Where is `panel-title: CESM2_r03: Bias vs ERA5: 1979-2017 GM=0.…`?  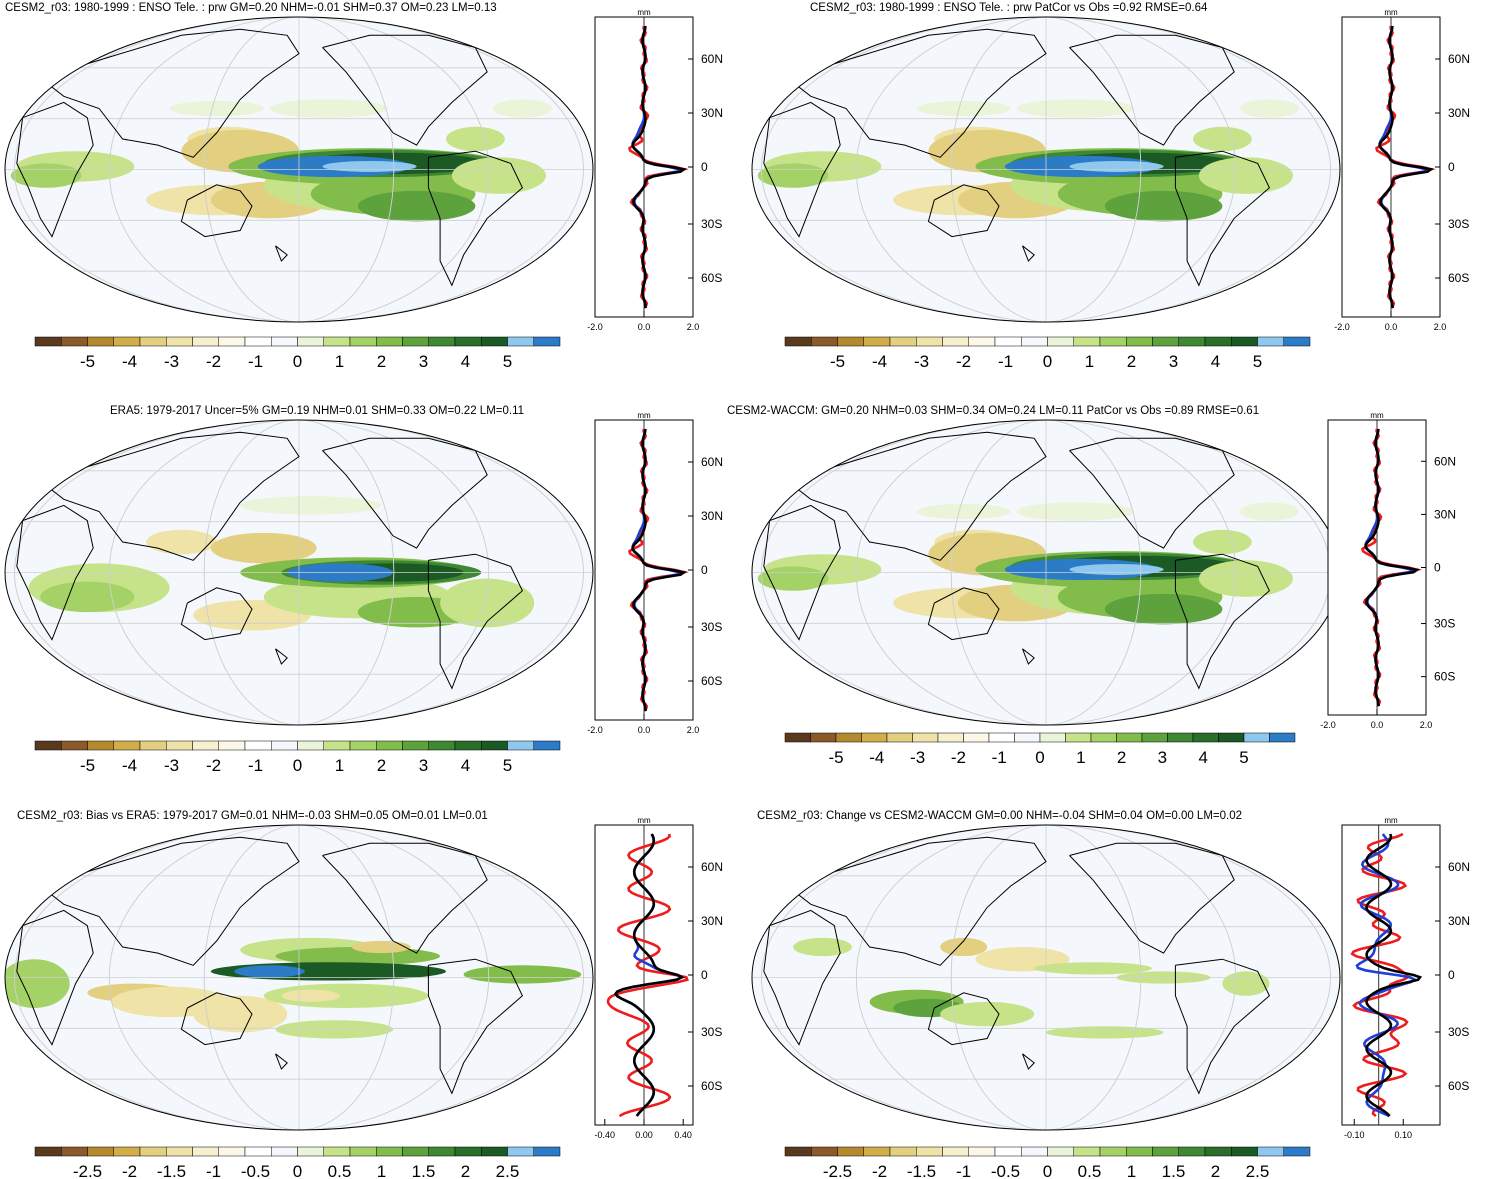
panel-title: CESM2_r03: Bias vs ERA5: 1979-2017 GM=0.… is located at coordinates (252, 816).